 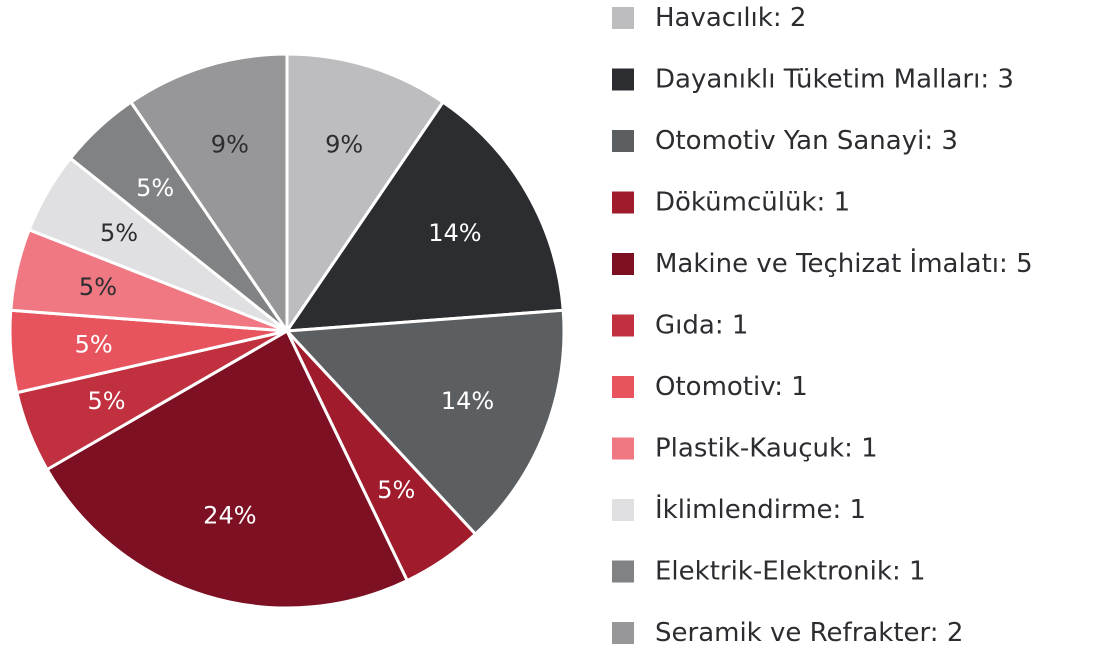 I want to click on legend-label: Plastik-Kauçuk: 1, so click(x=766, y=448).